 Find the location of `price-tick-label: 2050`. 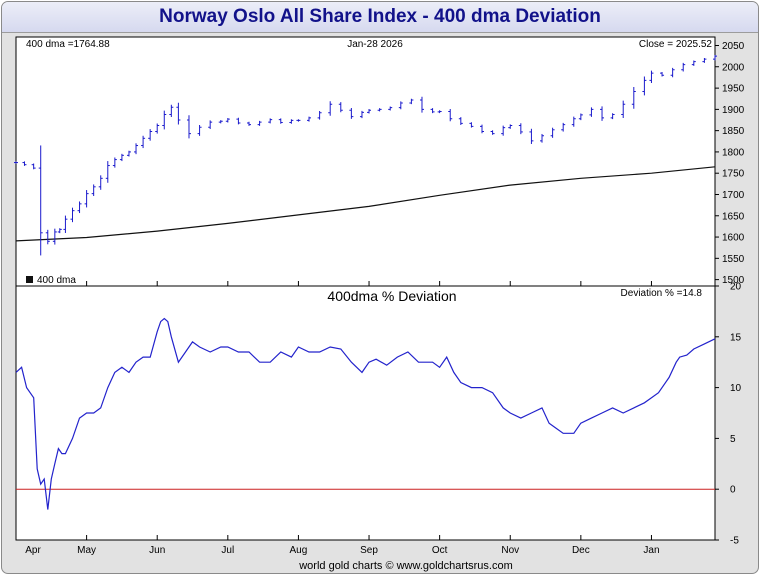

price-tick-label: 2050 is located at coordinates (733, 46).